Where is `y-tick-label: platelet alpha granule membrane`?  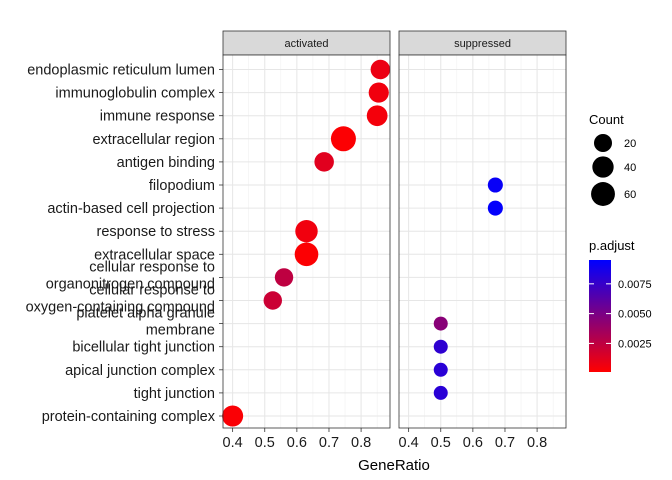
y-tick-label: platelet alpha granule membrane is located at coordinates (145, 322).